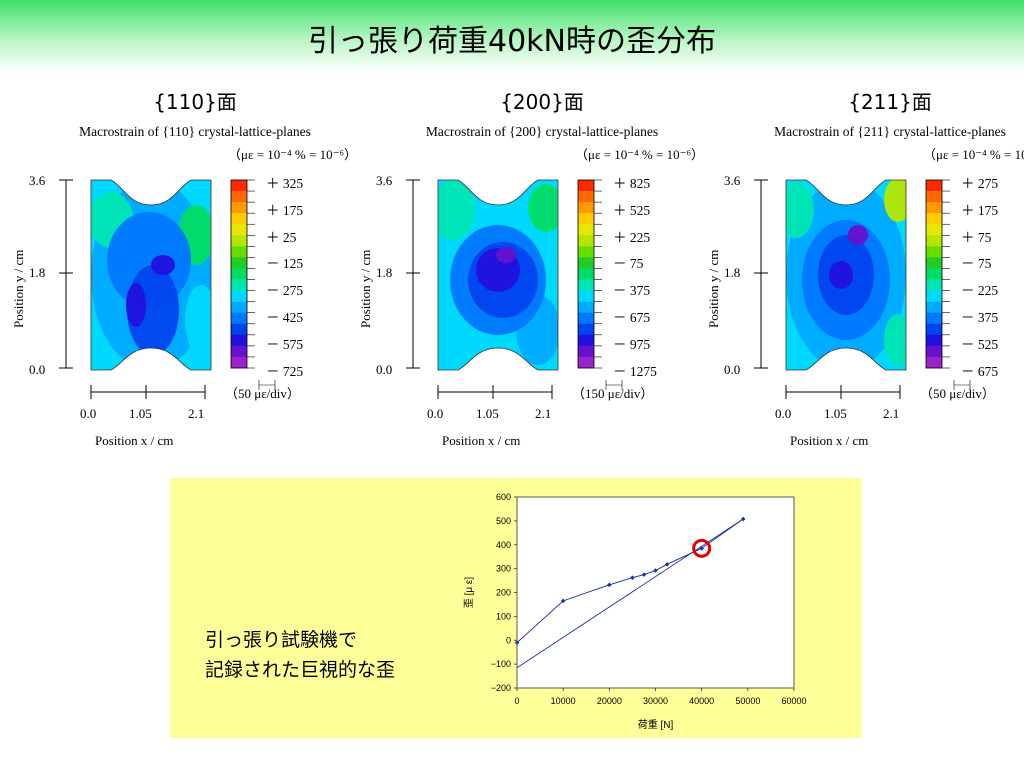 This screenshot has width=1024, height=768. I want to click on y-tick-label: 0.0, so click(732, 369).